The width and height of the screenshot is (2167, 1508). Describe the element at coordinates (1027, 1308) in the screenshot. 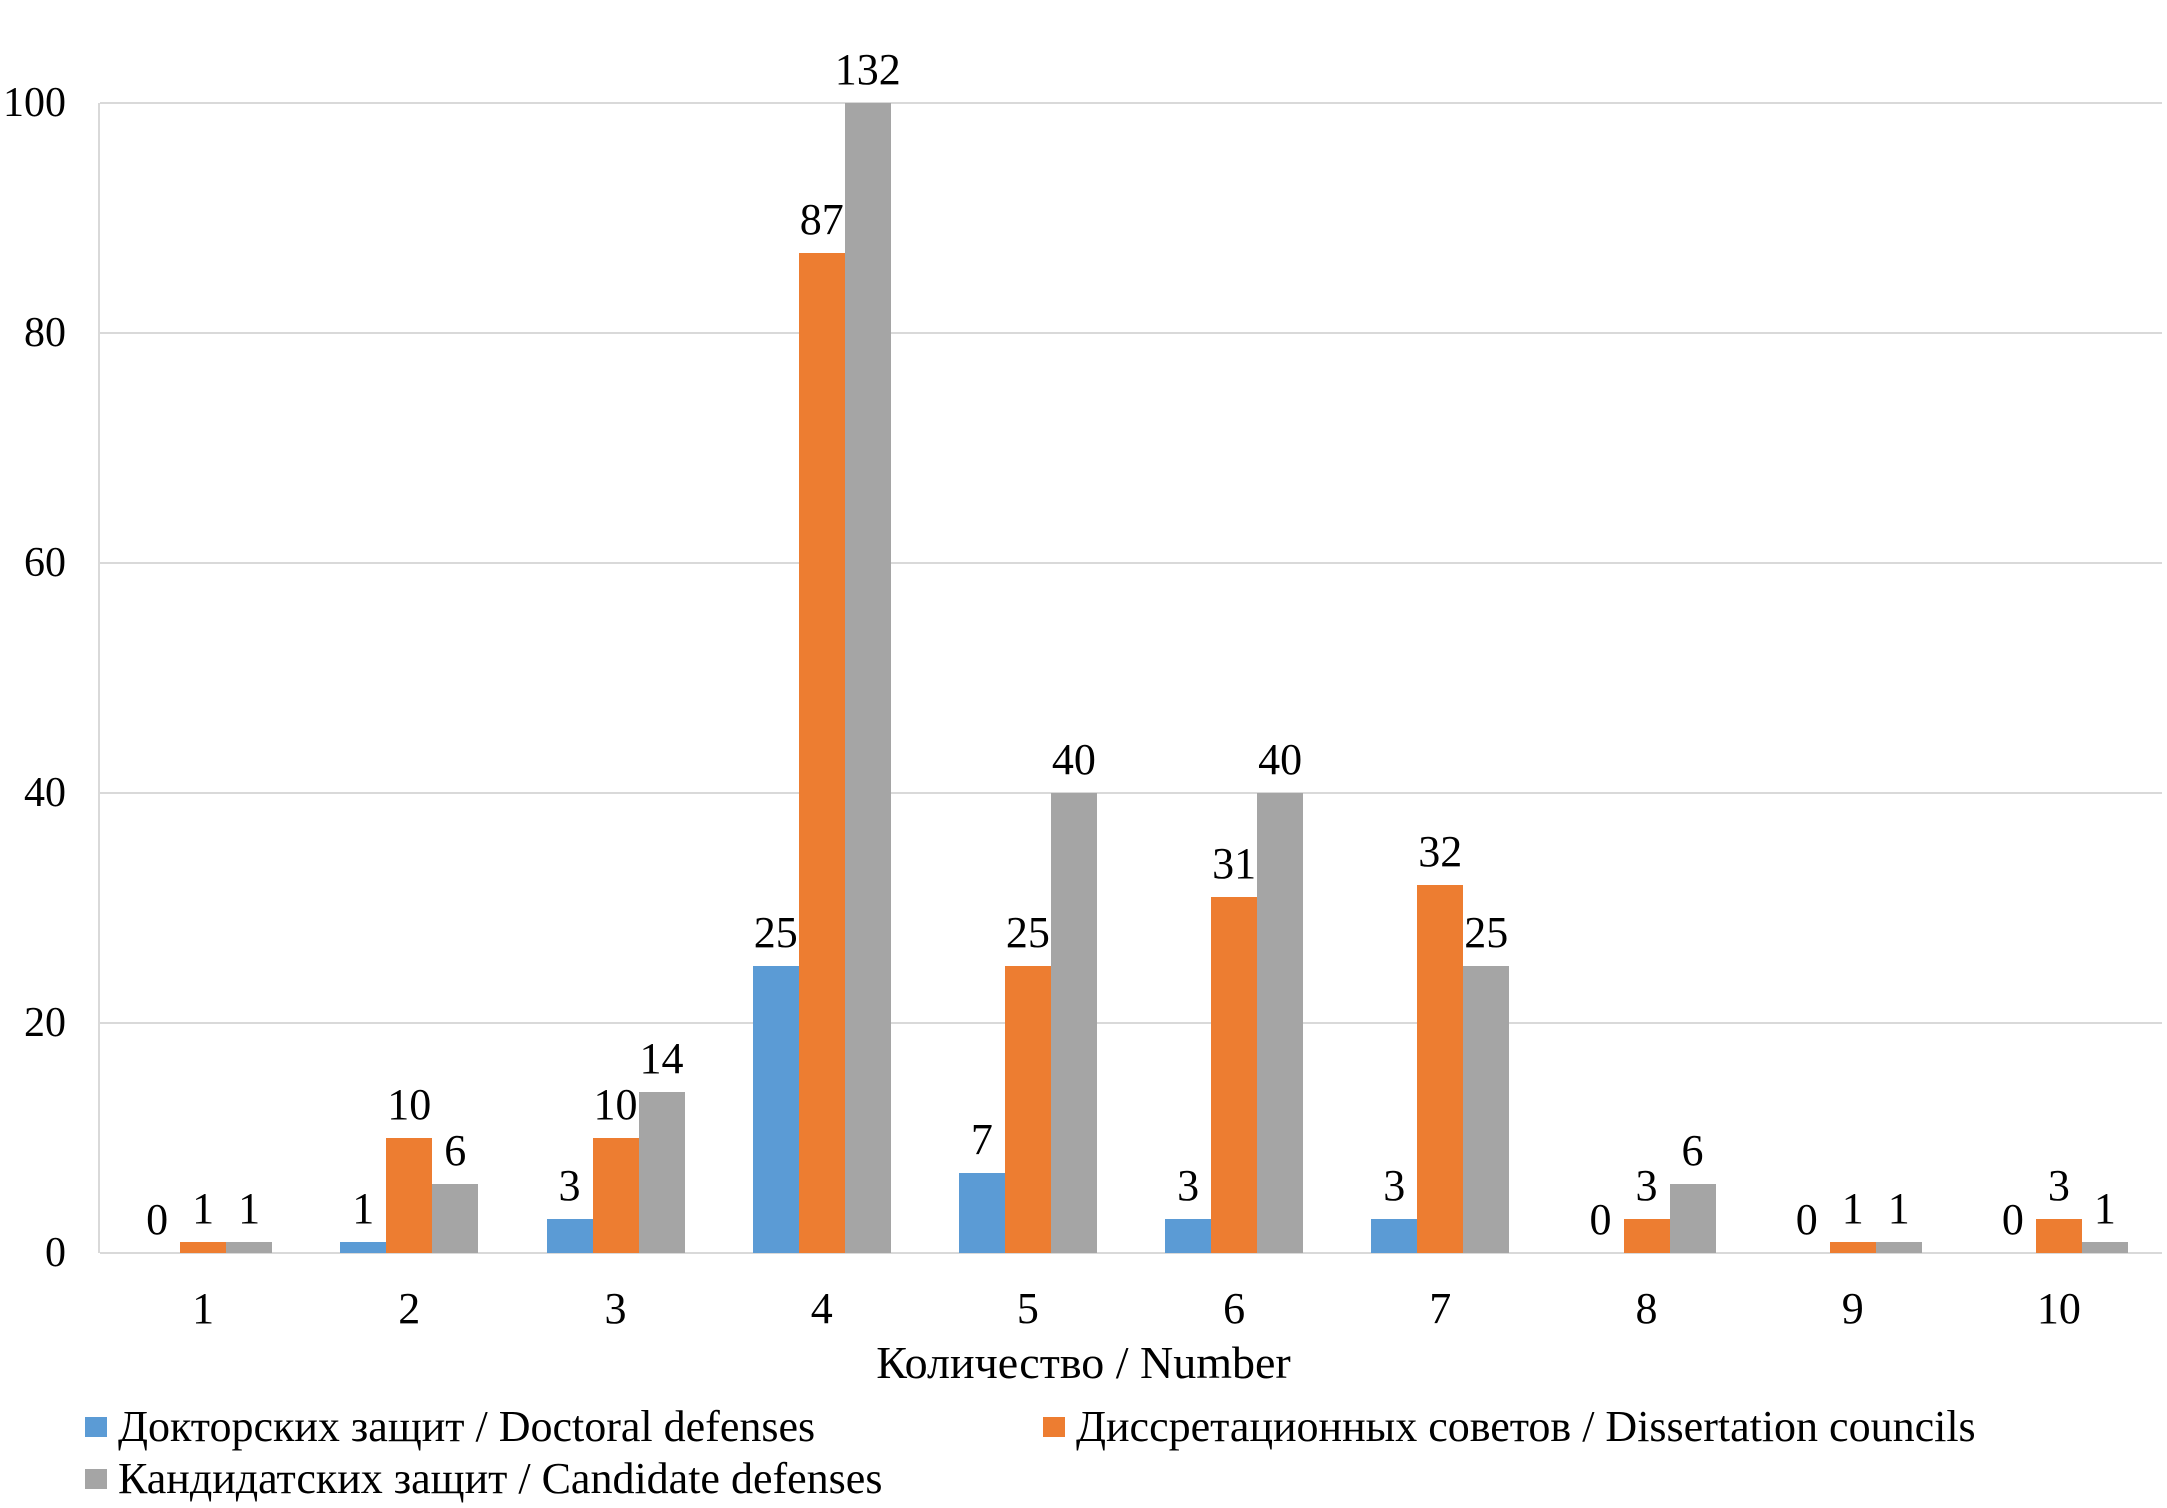

I see `x-axis-tick-label: 5` at that location.